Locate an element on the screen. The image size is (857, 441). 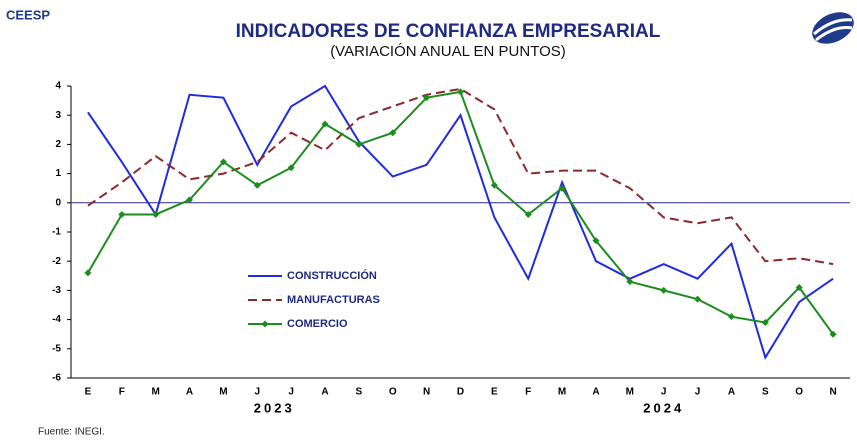
y-tick-label: -1 is located at coordinates (56, 232).